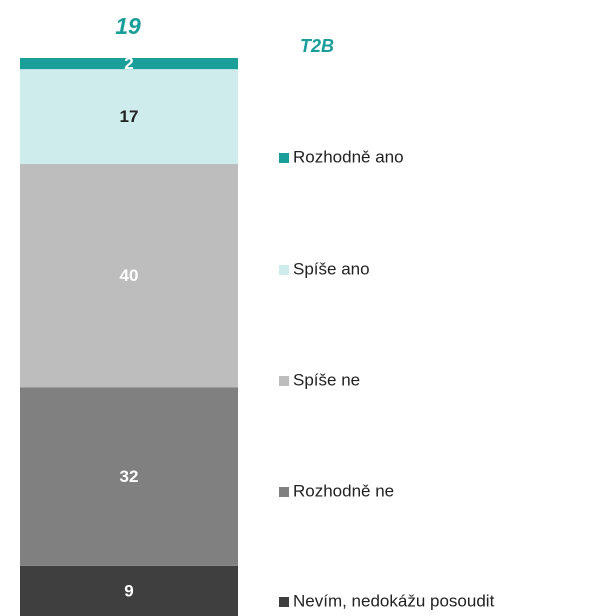  I want to click on legend-text: Spíše ano, so click(331, 268).